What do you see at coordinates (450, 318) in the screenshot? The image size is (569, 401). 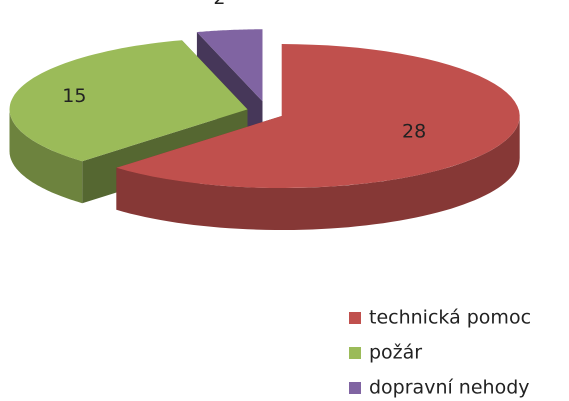 I see `legend-label: technická pomoc` at bounding box center [450, 318].